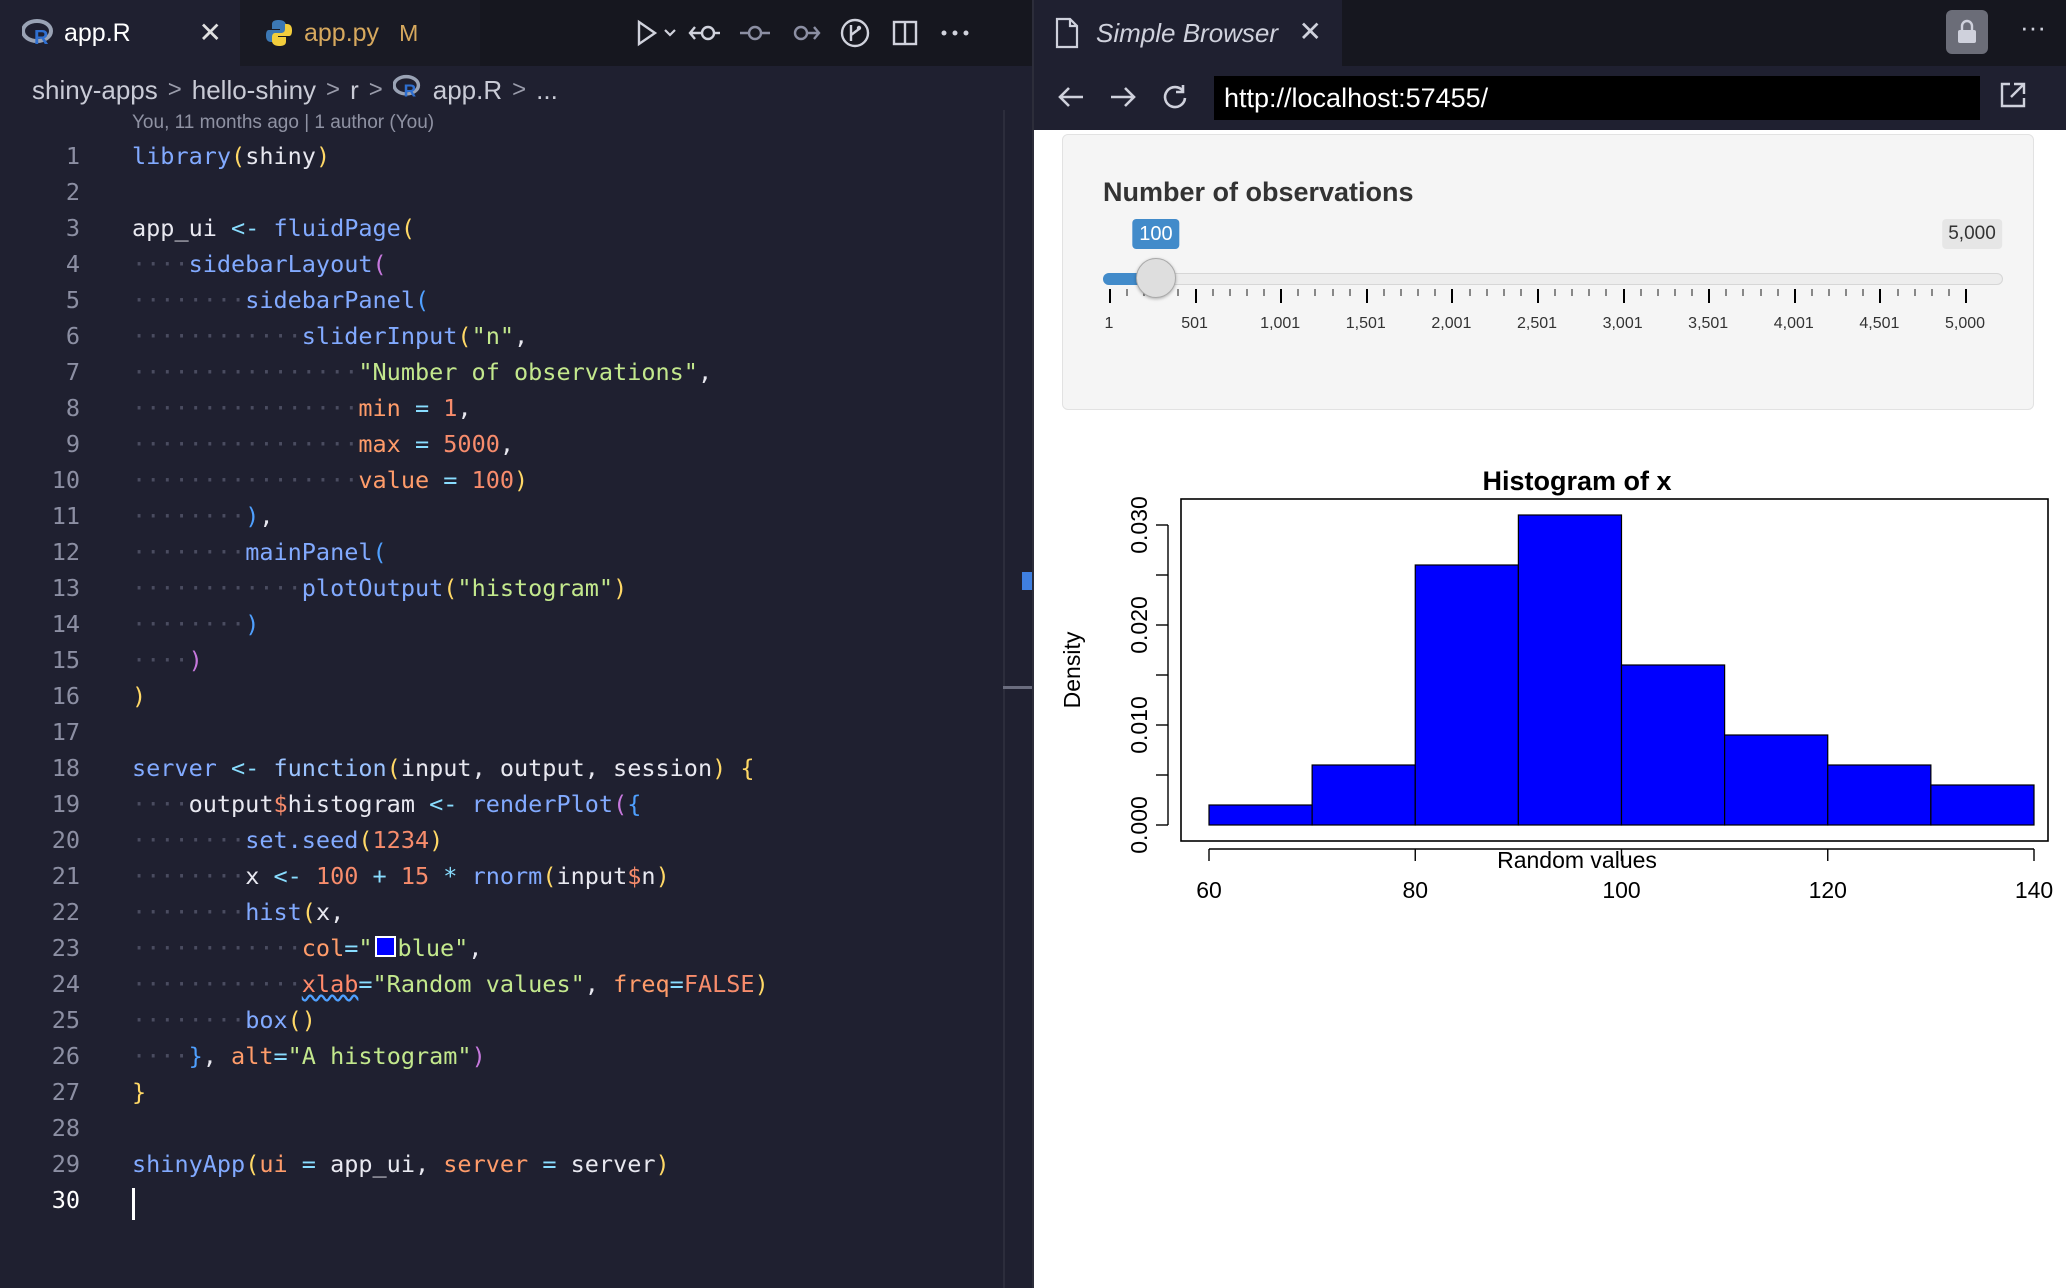  Describe the element at coordinates (655, 33) in the screenshot. I see `run-icon` at that location.